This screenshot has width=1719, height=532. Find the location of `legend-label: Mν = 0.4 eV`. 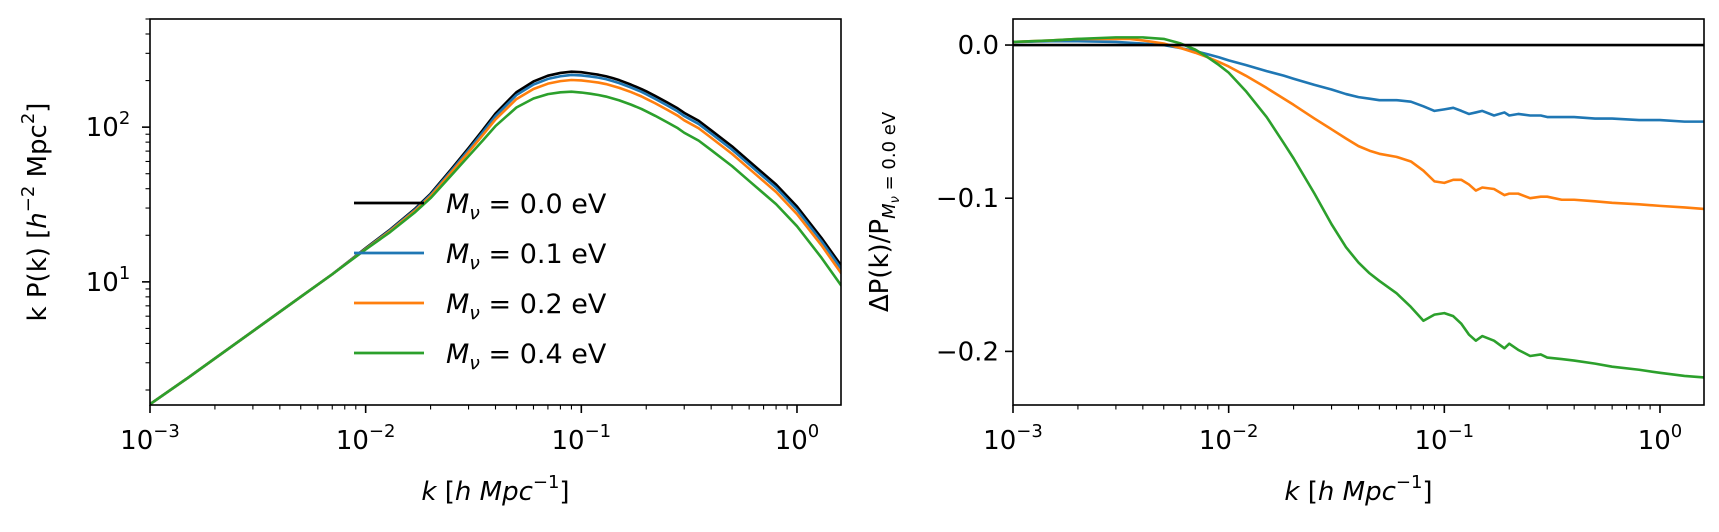

legend-label: Mν = 0.4 eV is located at coordinates (526, 356).